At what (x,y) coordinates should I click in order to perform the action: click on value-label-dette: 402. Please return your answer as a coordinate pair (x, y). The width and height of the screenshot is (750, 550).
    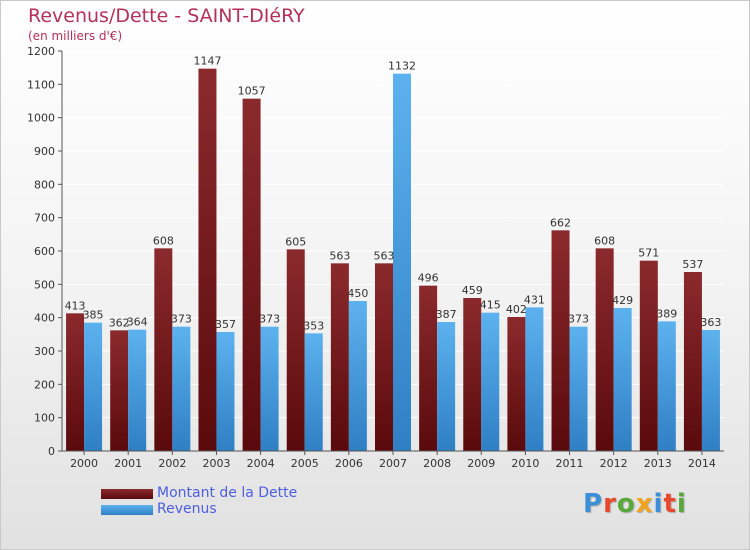
    Looking at the image, I should click on (516, 309).